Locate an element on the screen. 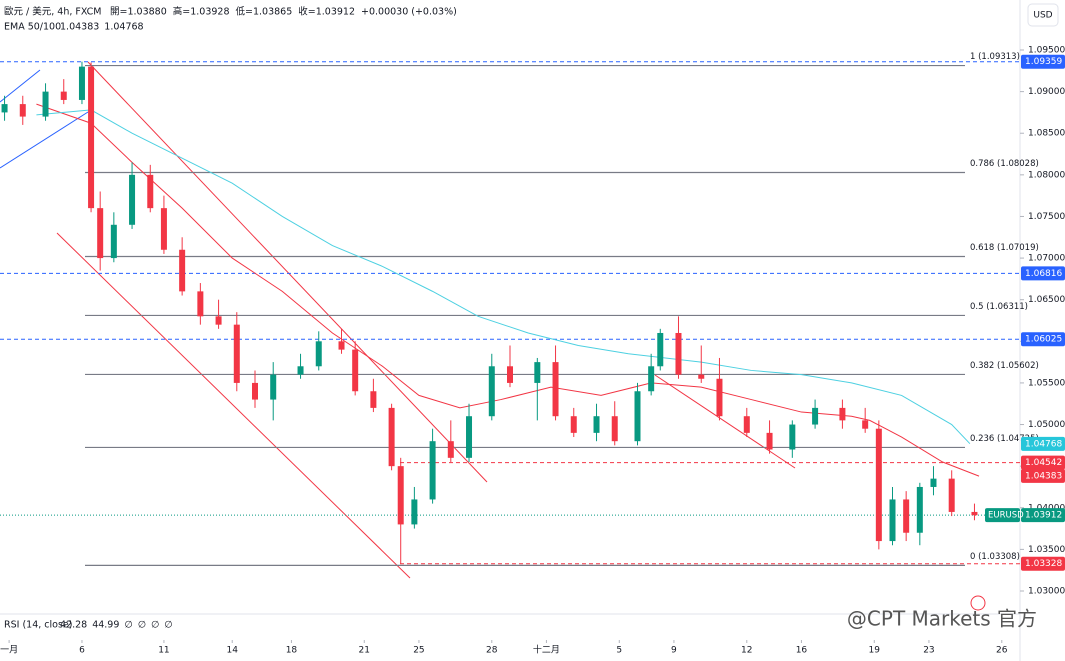  fib-label: 0 (1.03308) is located at coordinates (995, 557).